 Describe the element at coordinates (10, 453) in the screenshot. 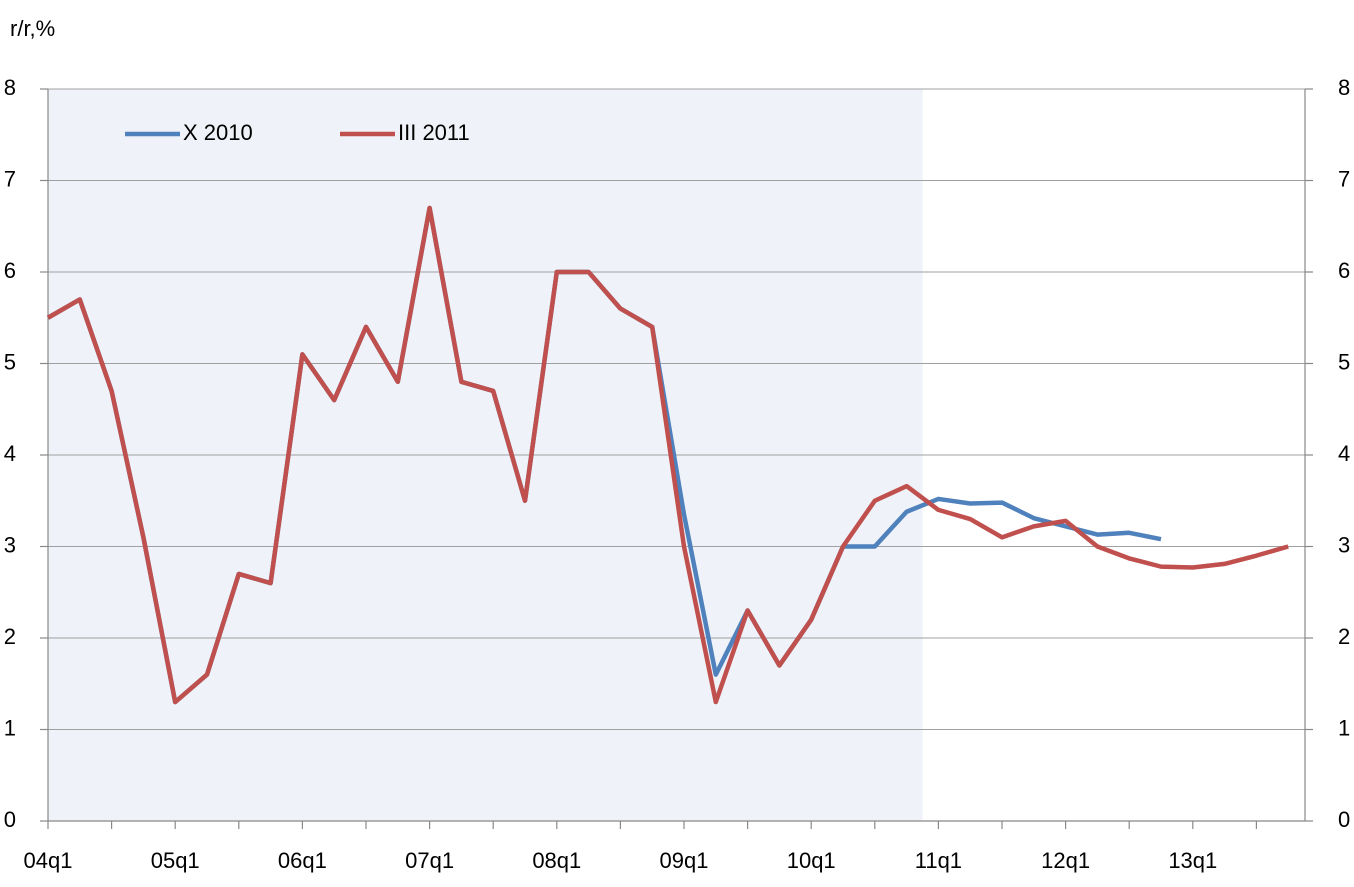

I see `y-tick-label: 4` at that location.